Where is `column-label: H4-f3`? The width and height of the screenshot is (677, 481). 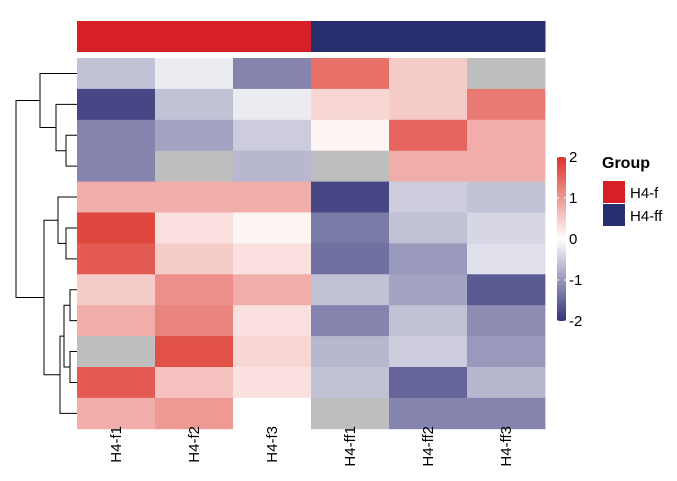 column-label: H4-f3 is located at coordinates (272, 444).